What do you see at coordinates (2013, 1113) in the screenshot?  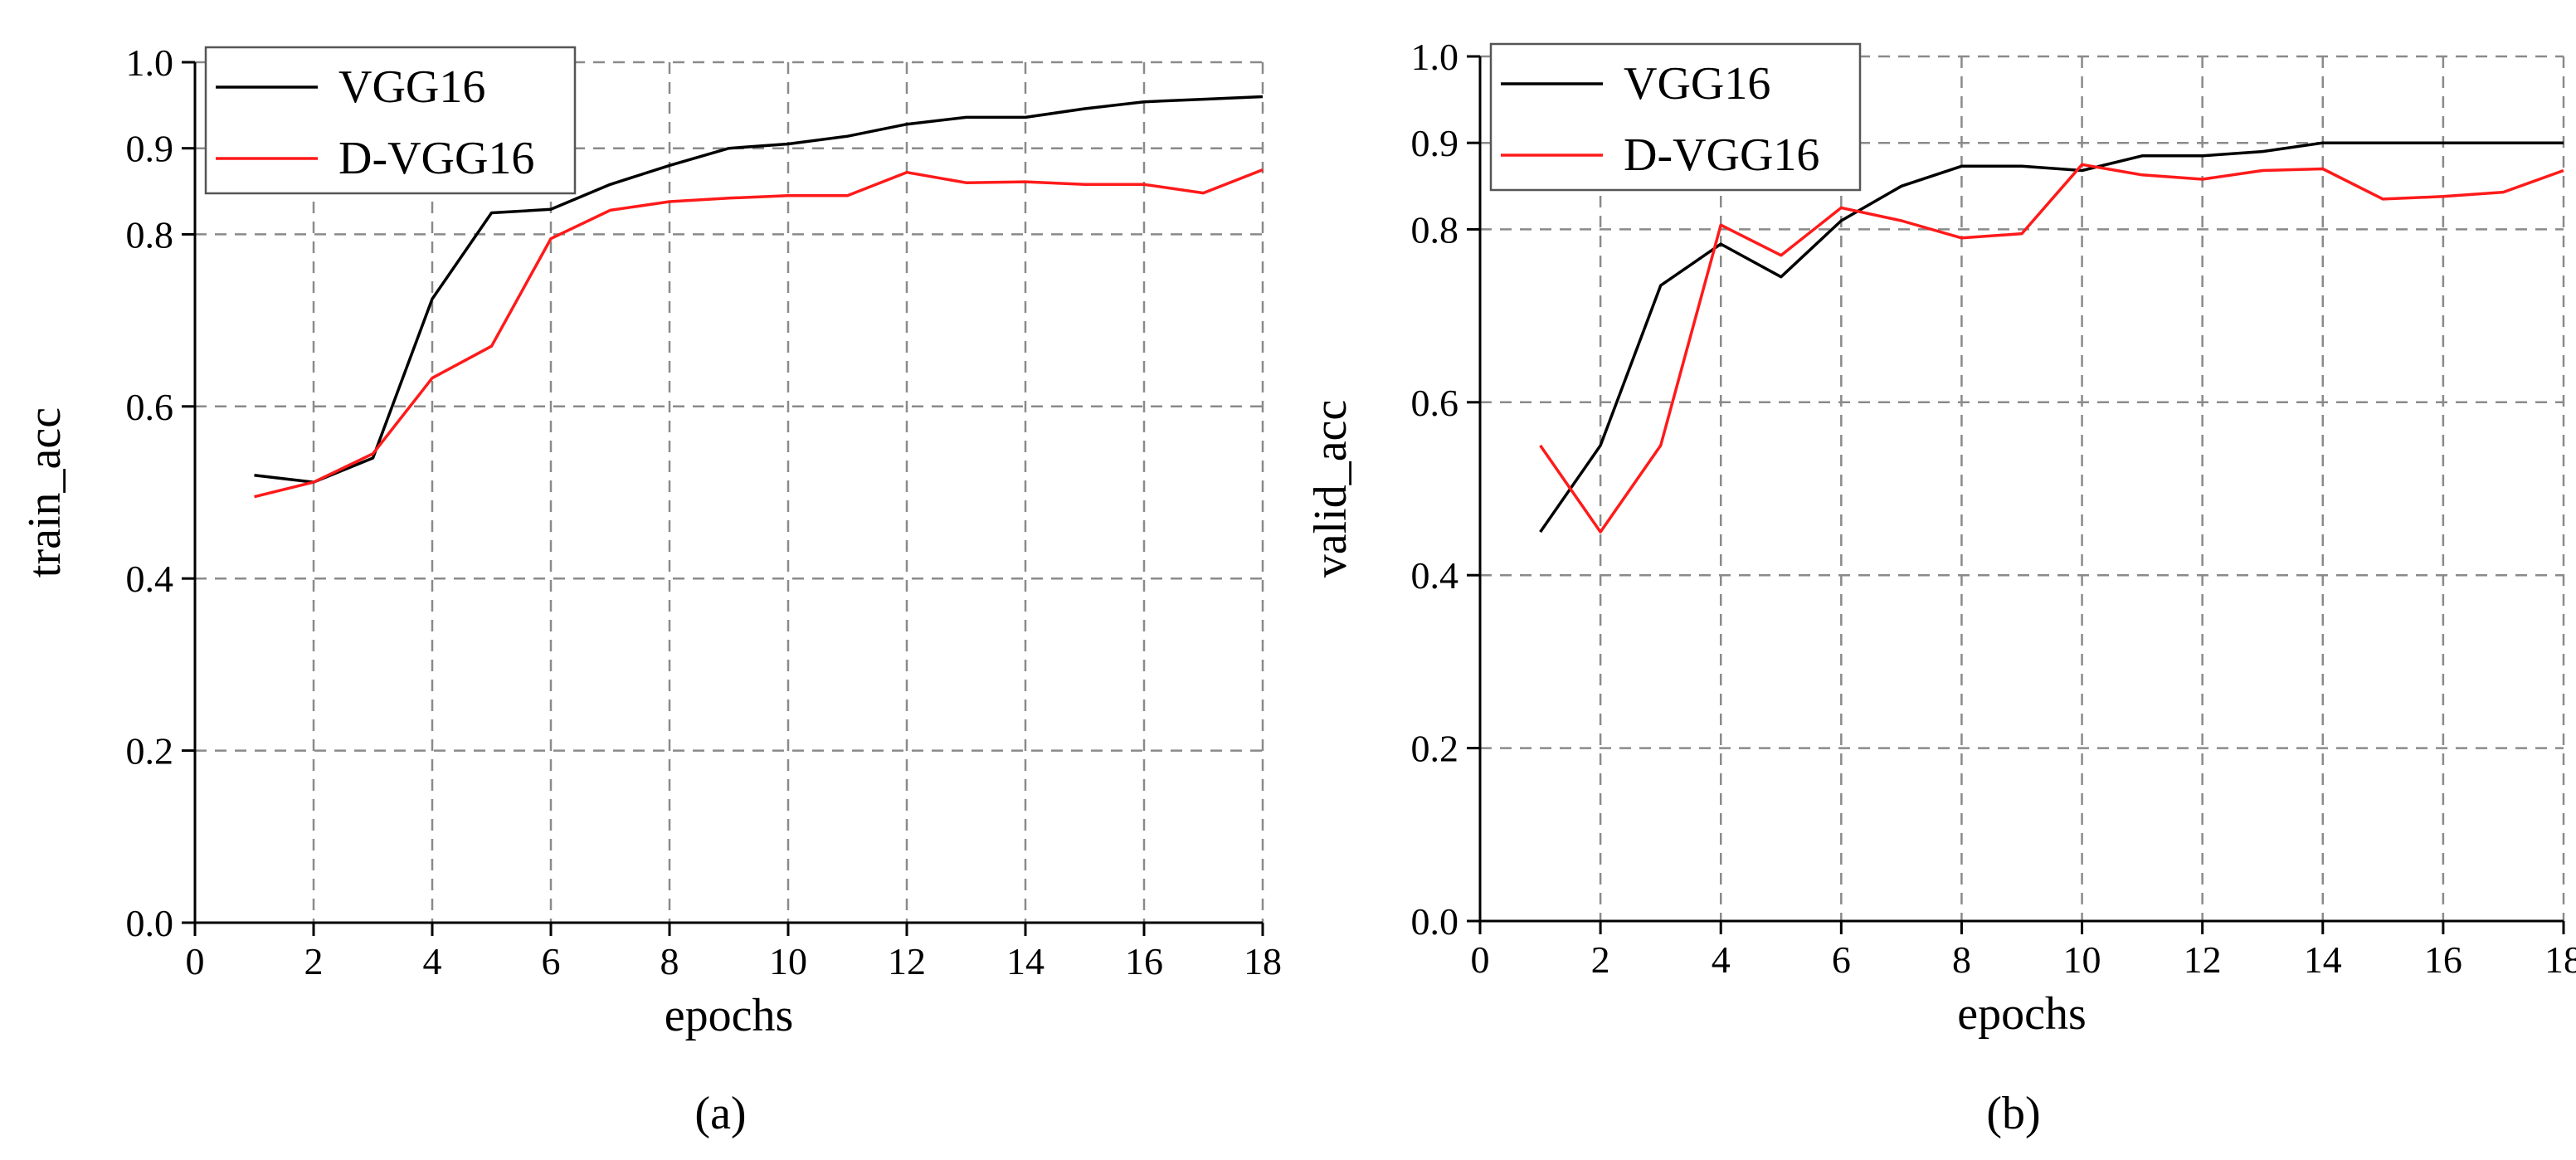 I see `panel-caption: (b)` at bounding box center [2013, 1113].